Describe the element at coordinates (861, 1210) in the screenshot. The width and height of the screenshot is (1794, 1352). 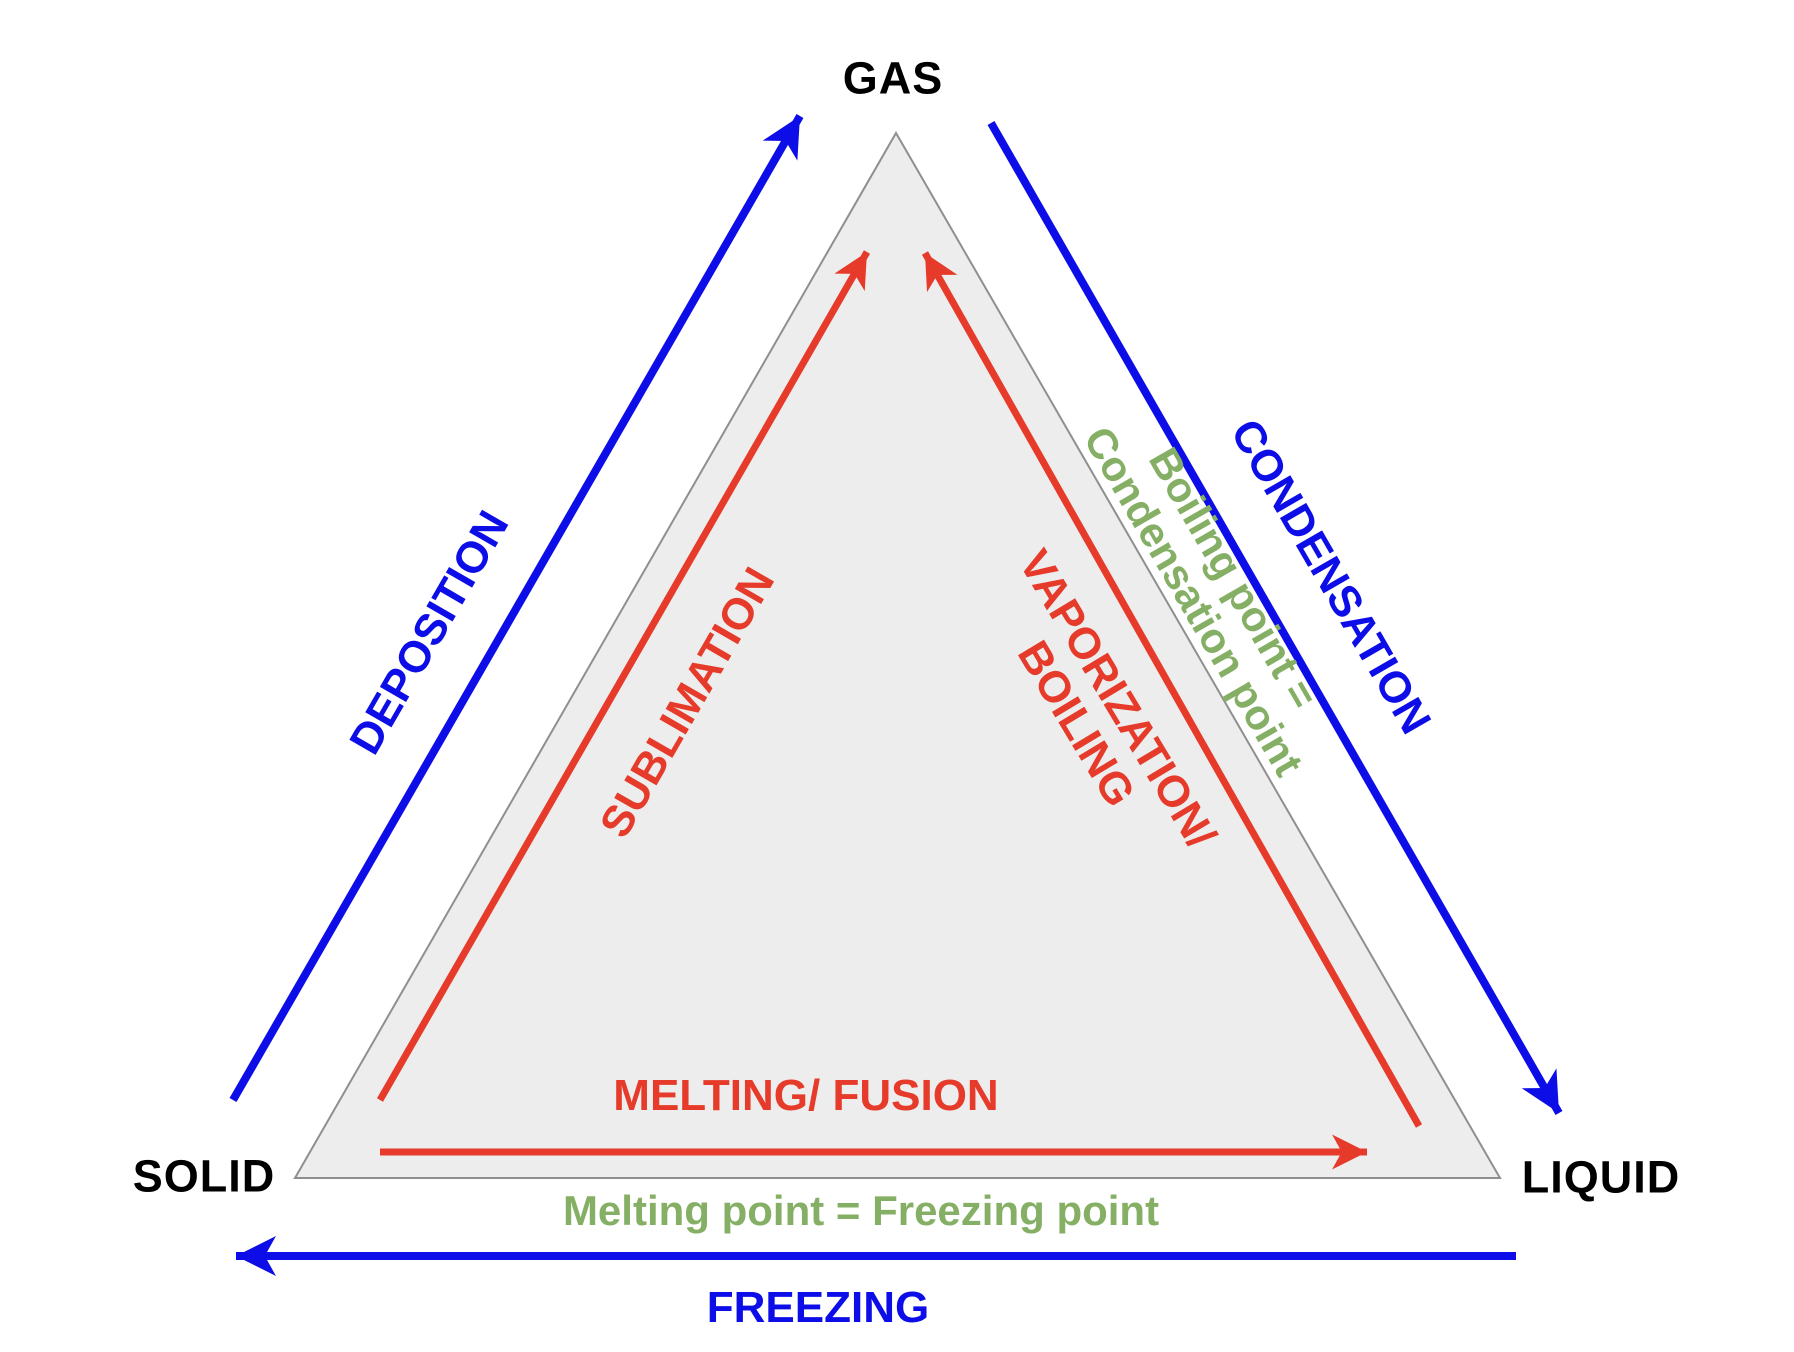
I see `melting-freezing-note: Melting point = Freezing point` at that location.